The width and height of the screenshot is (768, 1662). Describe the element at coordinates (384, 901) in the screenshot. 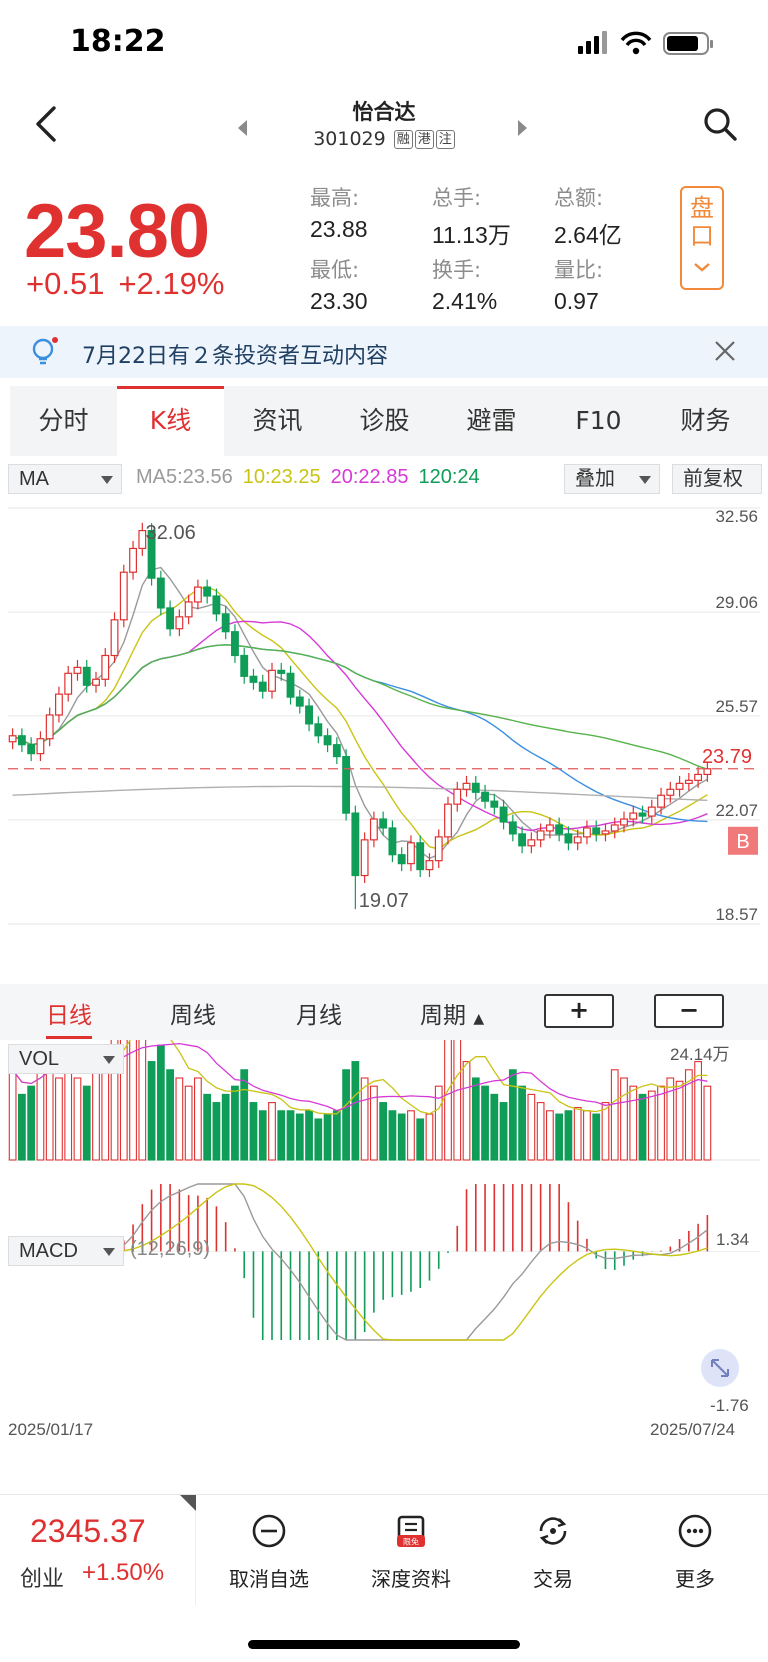

I see `low-price-label: 19.07` at that location.